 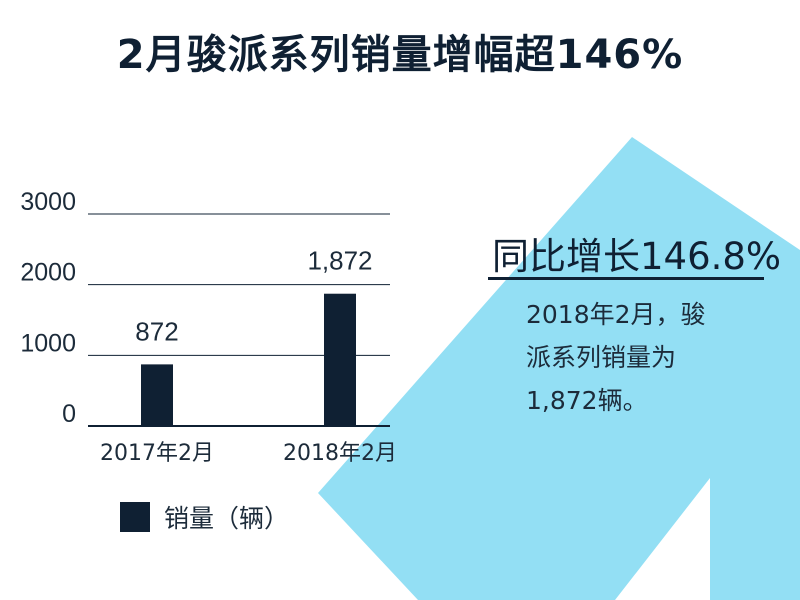 What do you see at coordinates (48, 202) in the screenshot?
I see `y-tick-label: 3000` at bounding box center [48, 202].